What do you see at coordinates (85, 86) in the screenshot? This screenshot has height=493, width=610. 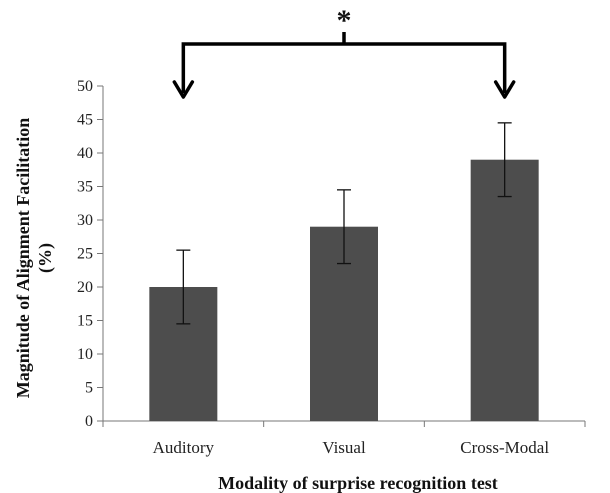 I see `y-tick-label: 50` at bounding box center [85, 86].